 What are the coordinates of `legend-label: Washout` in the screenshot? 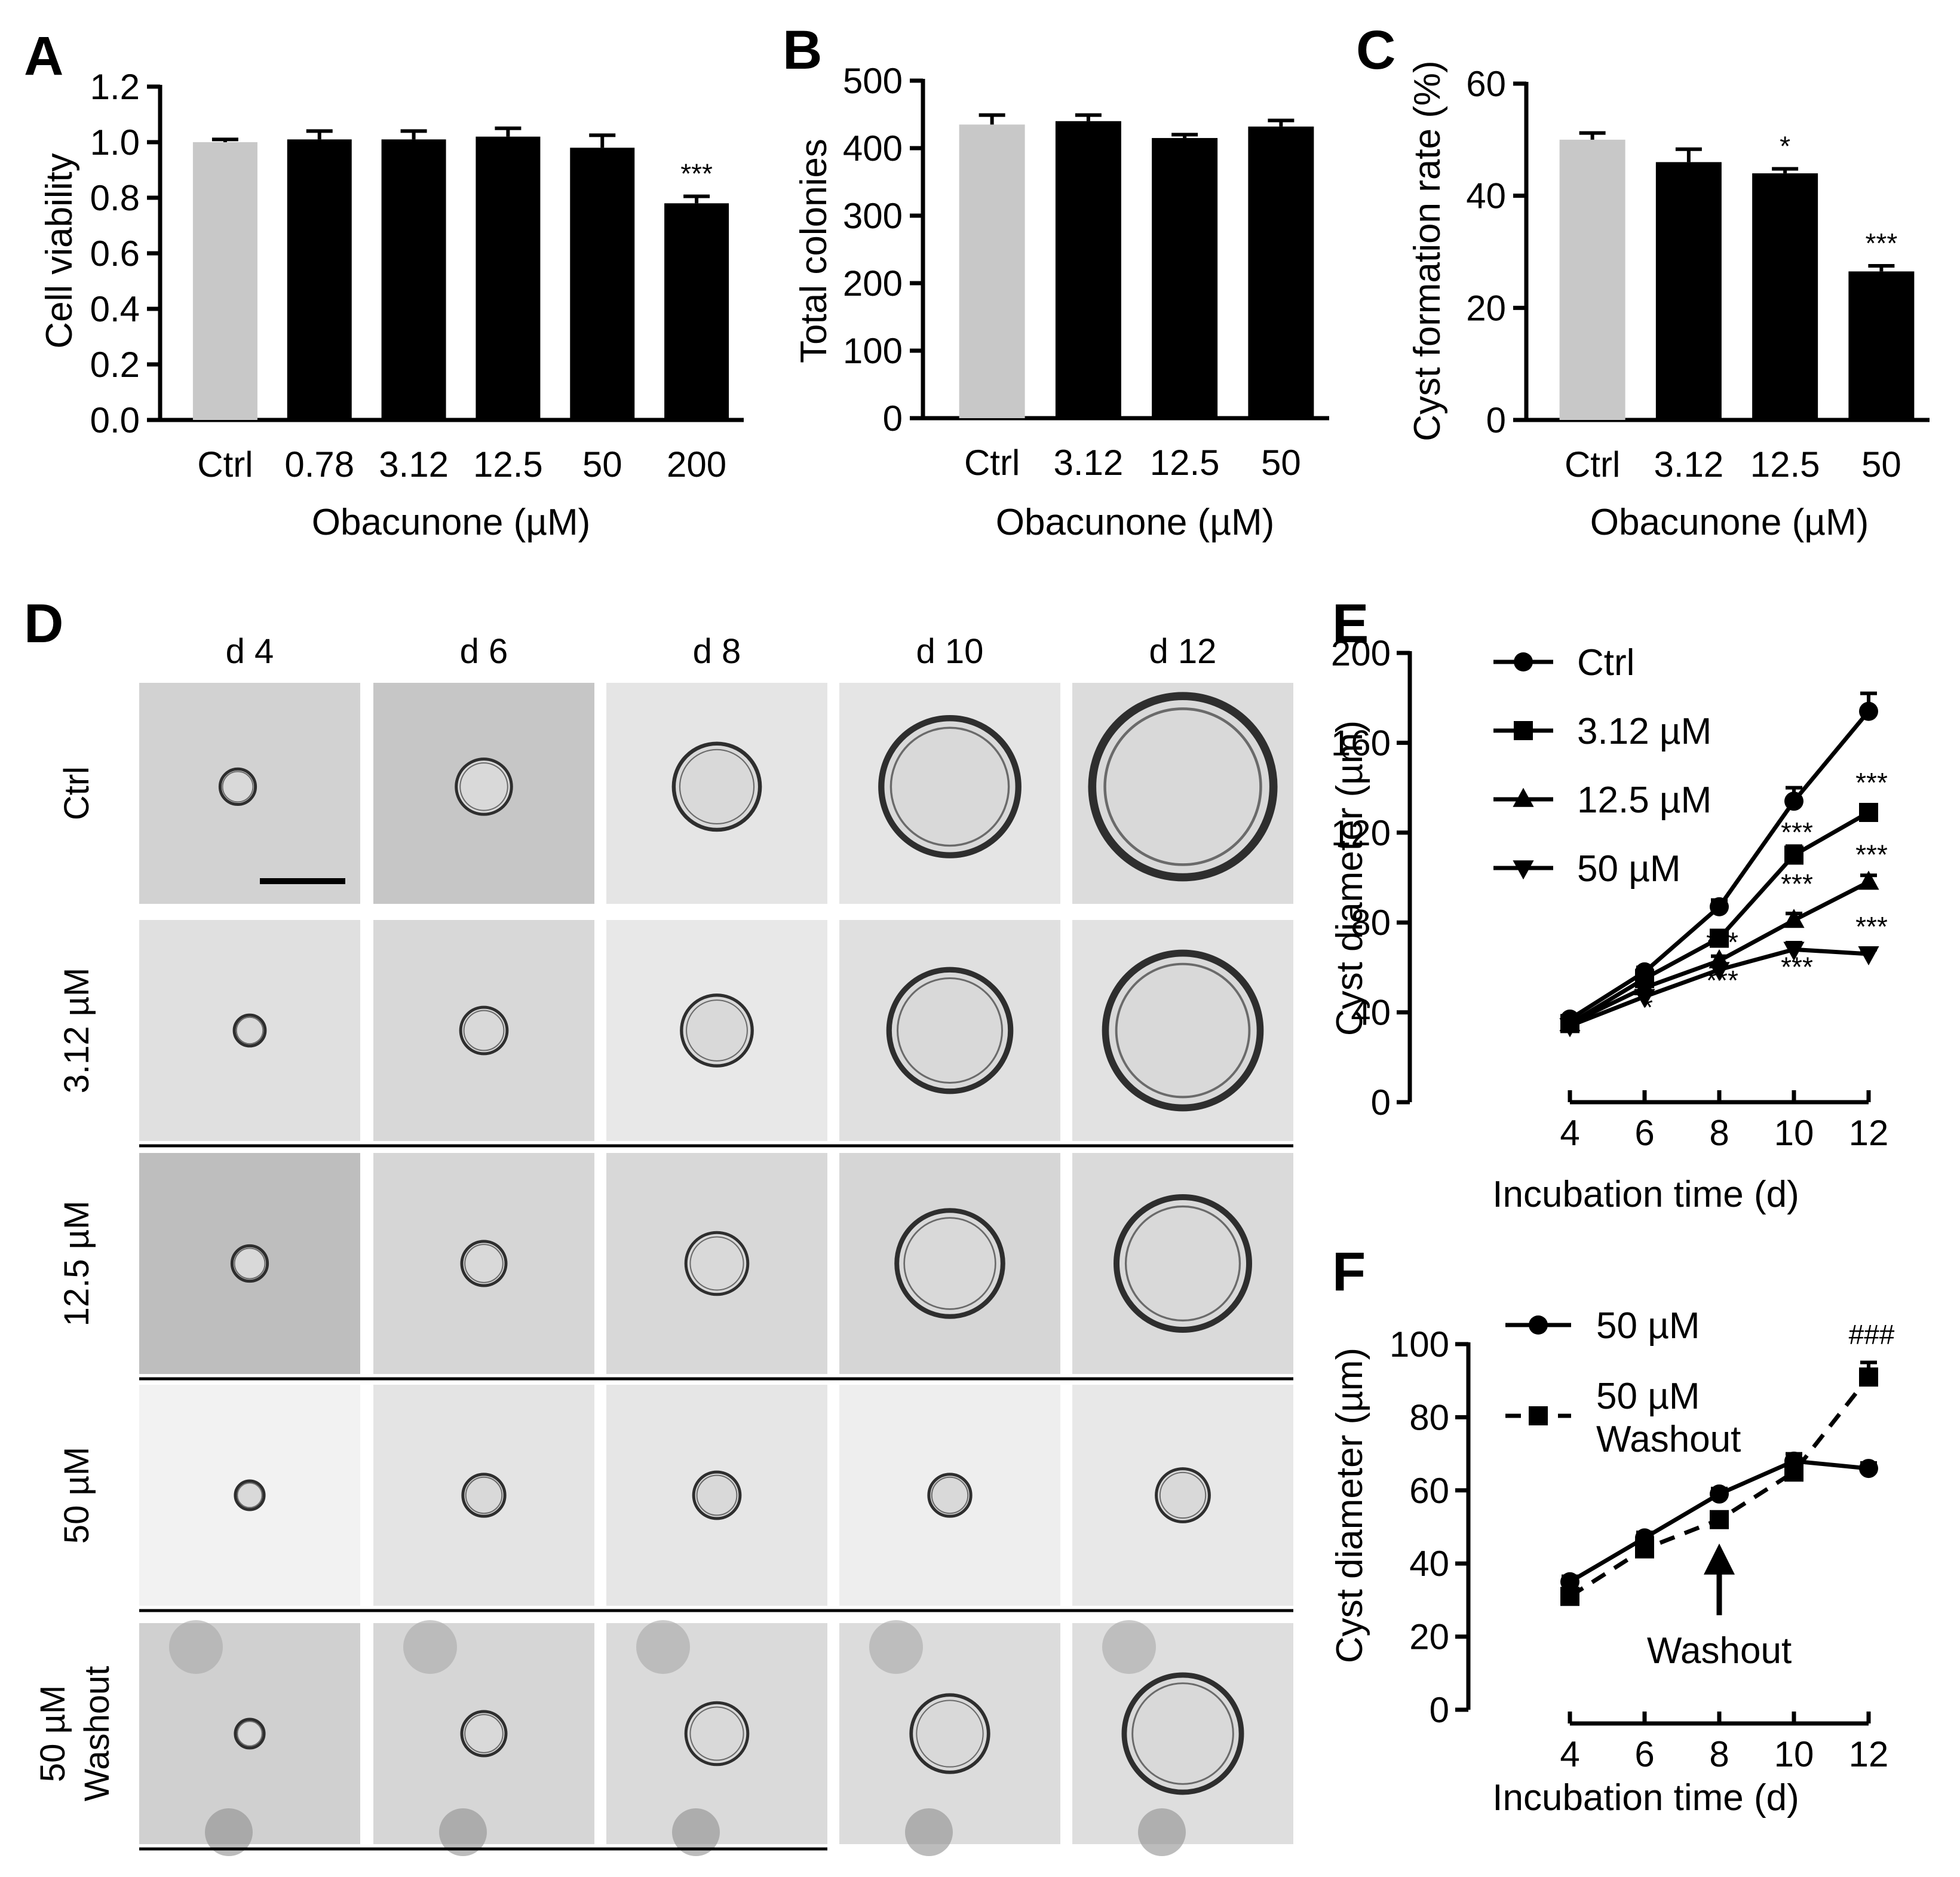 It's located at (1668, 1440).